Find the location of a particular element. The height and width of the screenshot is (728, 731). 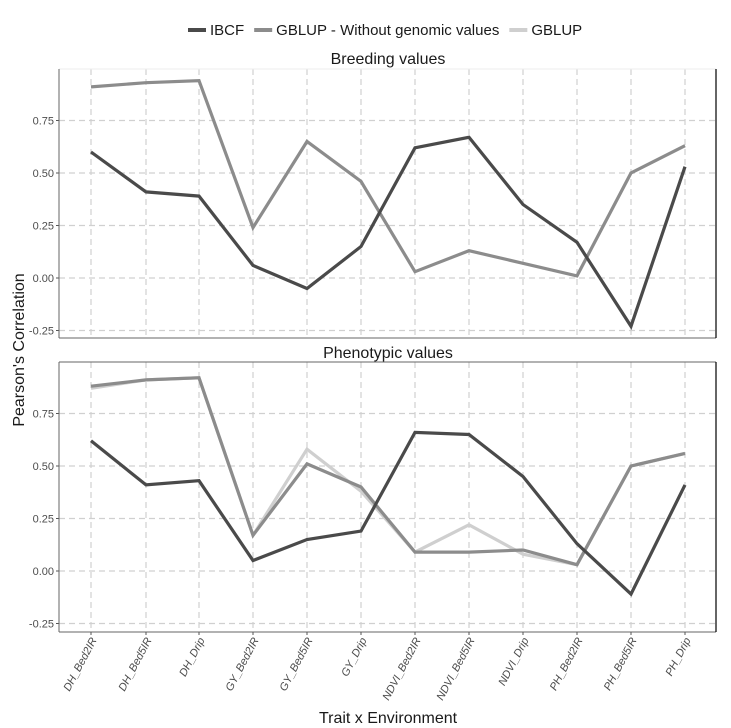

x-tick-label: NDVI_Bed2IR is located at coordinates (402, 669).